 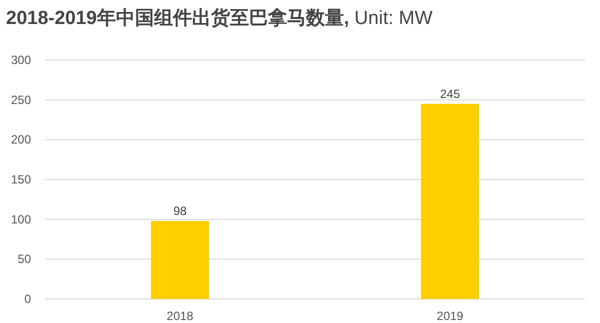 I want to click on y-tick-label: 250, so click(x=21, y=99).